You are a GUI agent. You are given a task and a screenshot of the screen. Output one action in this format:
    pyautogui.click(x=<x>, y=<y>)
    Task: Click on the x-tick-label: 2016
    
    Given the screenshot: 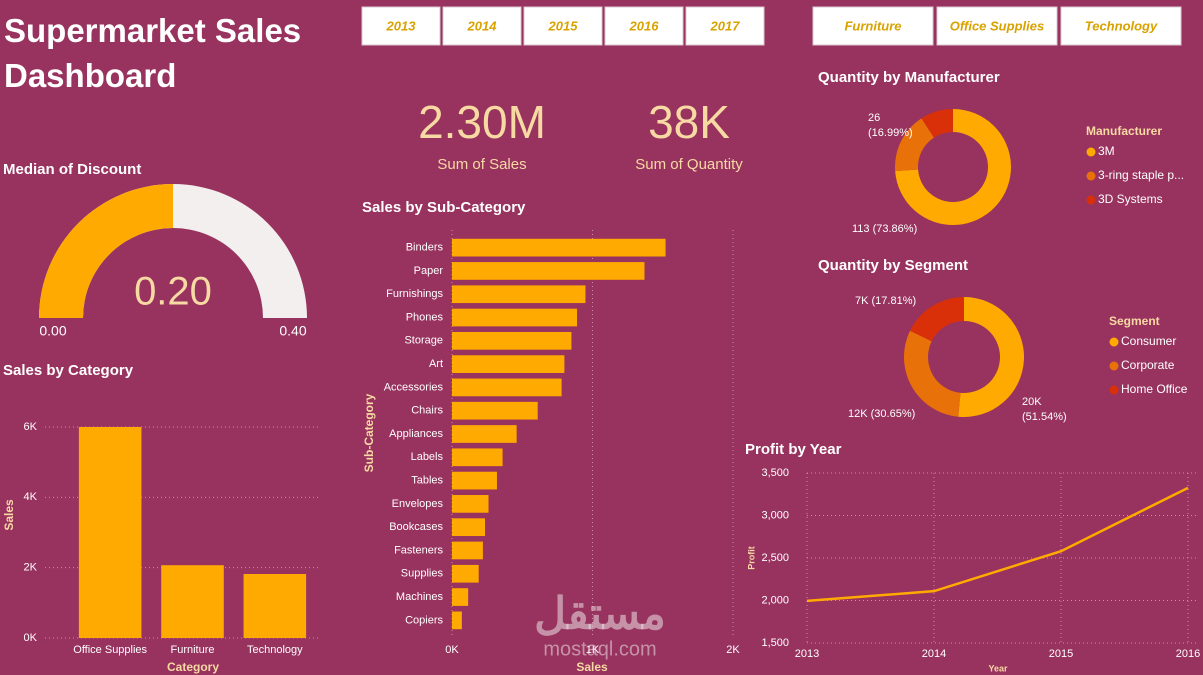 What is the action you would take?
    pyautogui.click(x=1188, y=654)
    